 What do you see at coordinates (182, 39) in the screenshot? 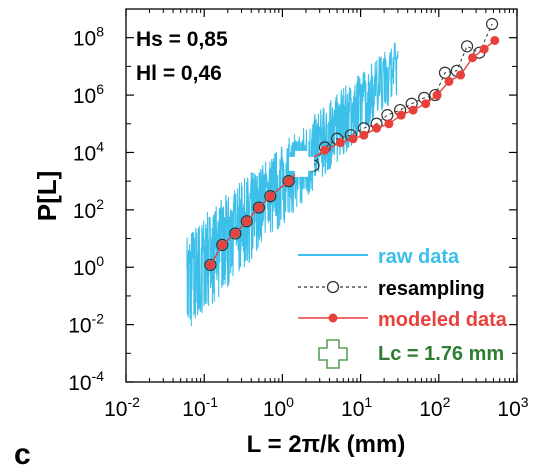
I see `annotation-hs: Hs = 0,85` at bounding box center [182, 39].